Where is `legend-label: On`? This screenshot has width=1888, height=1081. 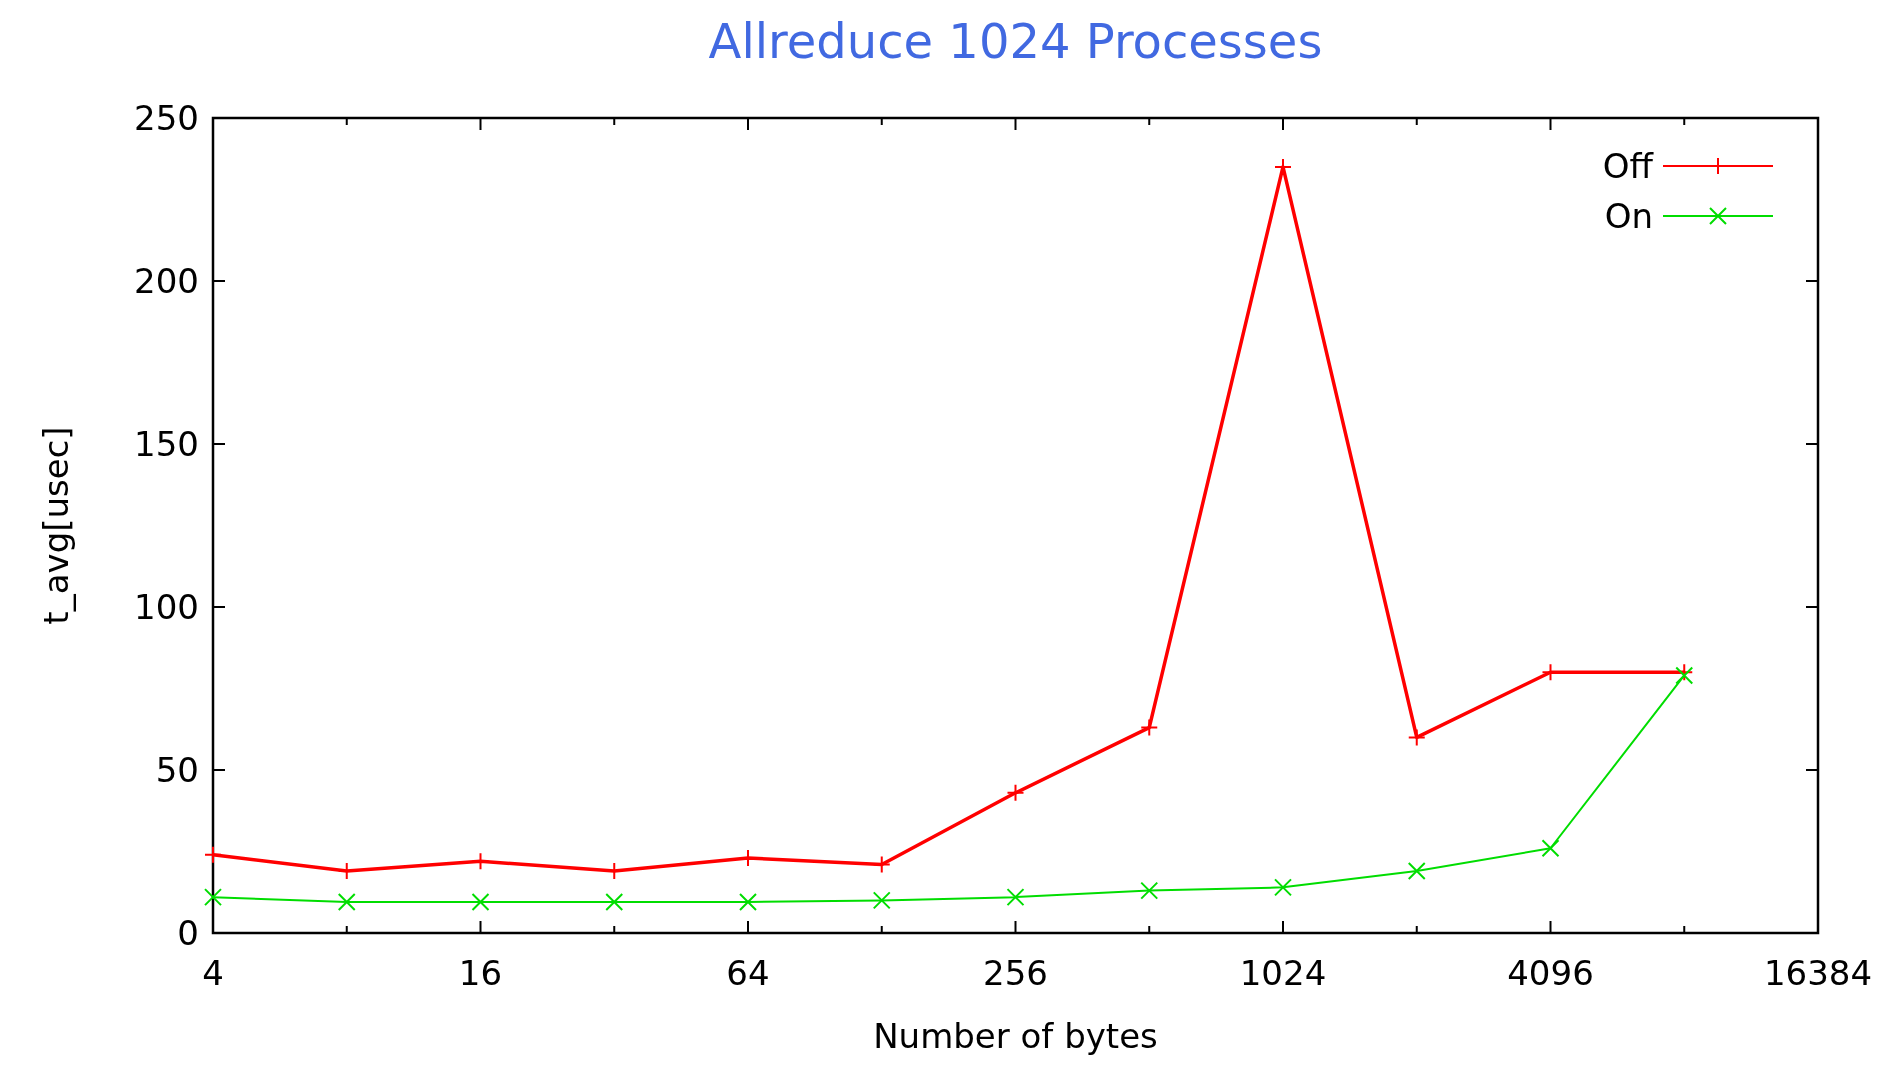 legend-label: On is located at coordinates (1628, 215).